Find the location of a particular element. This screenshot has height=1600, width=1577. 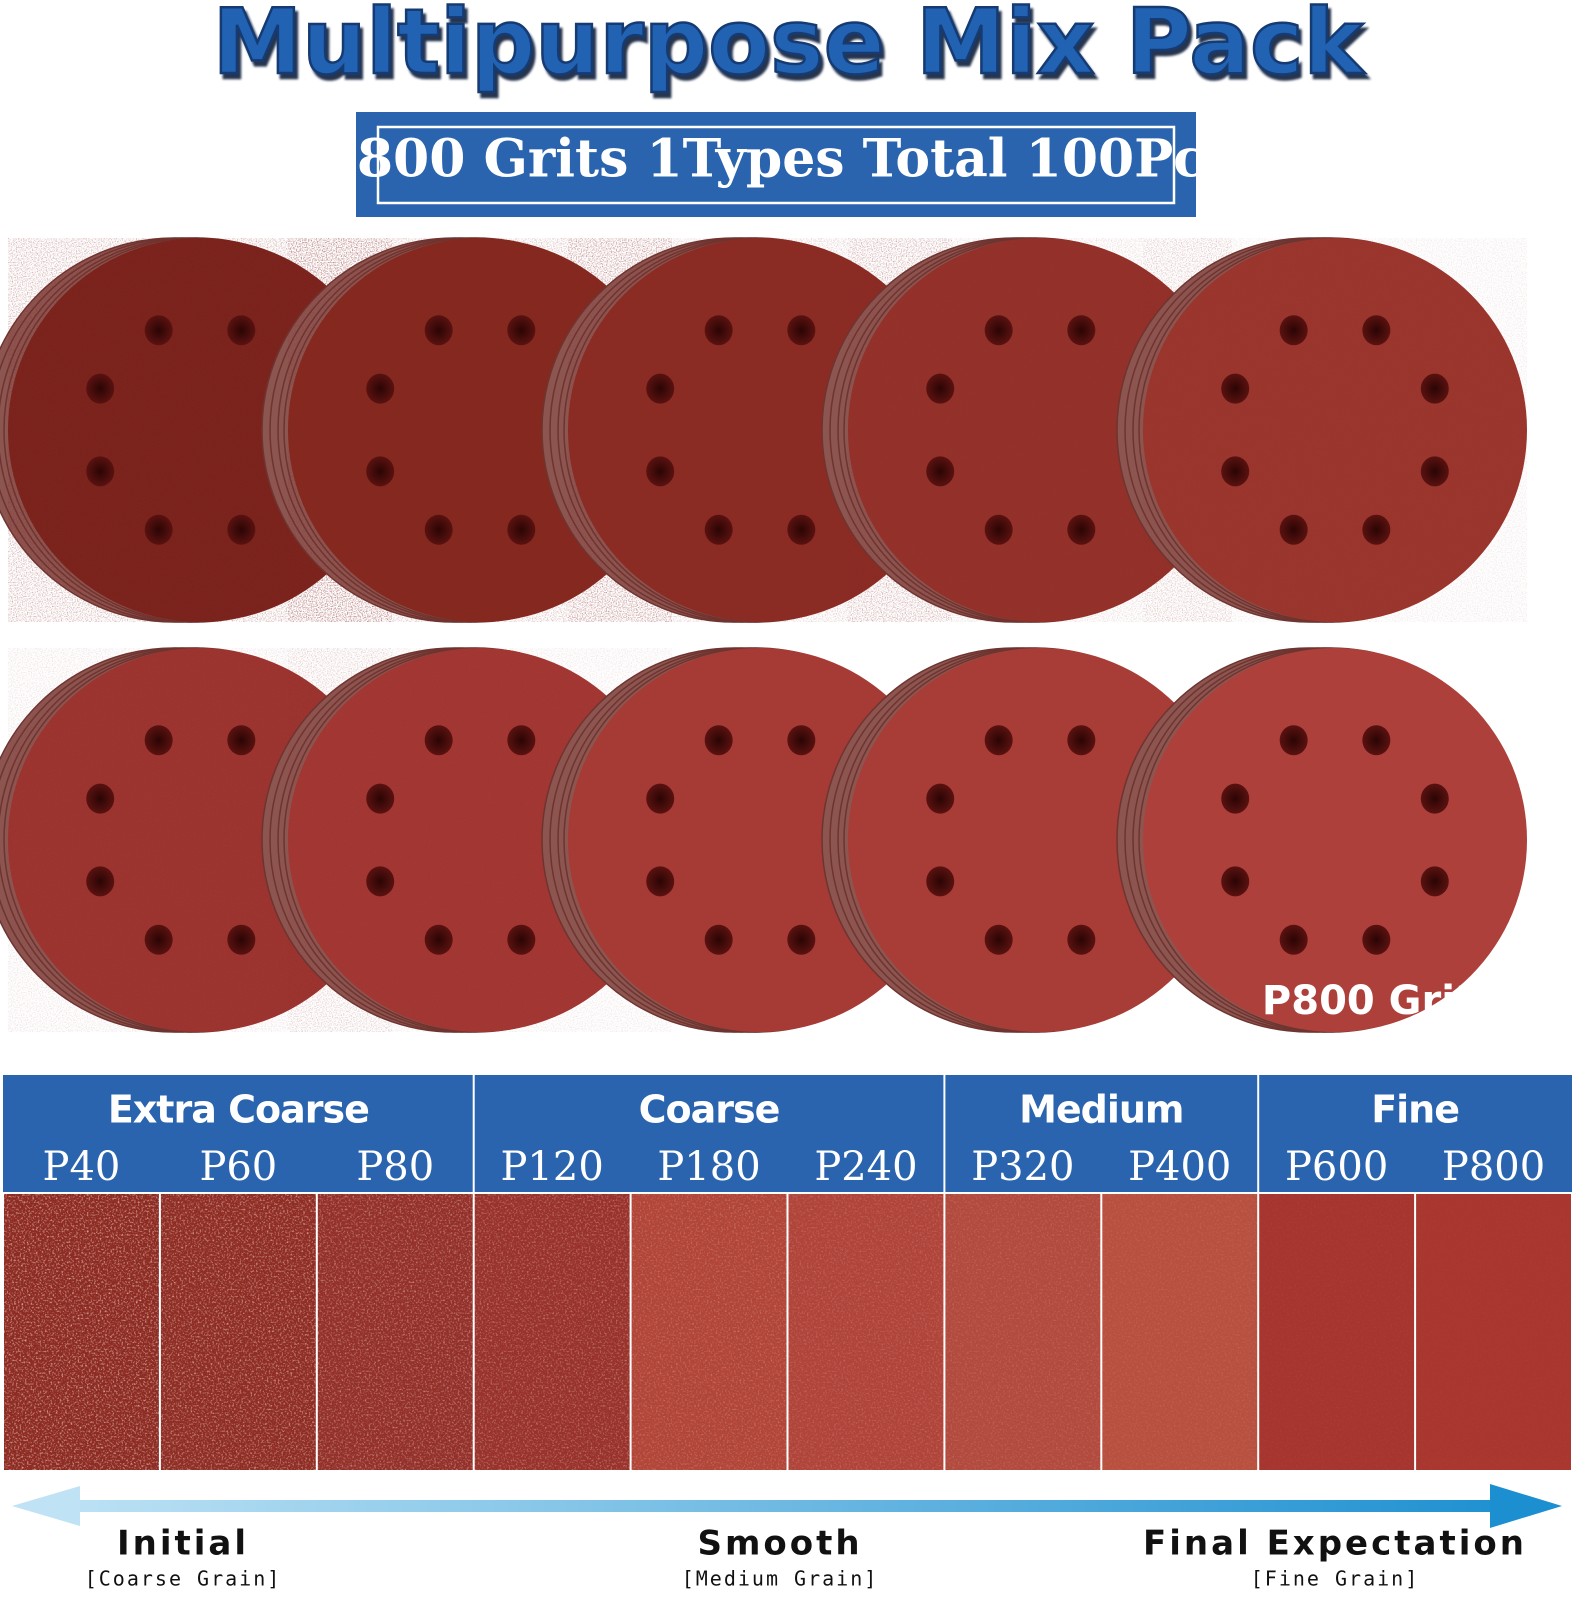

table-header is located at coordinates (787, 1133).